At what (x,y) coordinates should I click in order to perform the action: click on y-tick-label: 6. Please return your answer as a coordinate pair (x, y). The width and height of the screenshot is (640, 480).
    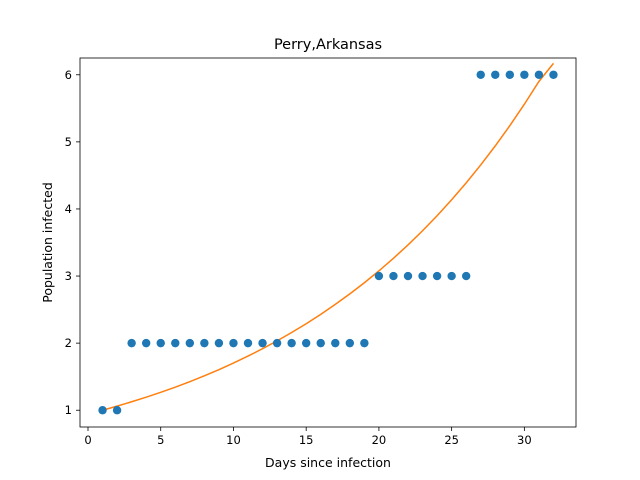
    Looking at the image, I should click on (68, 75).